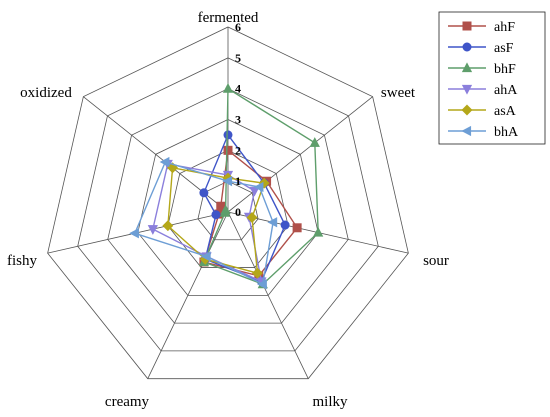 This screenshot has height=417, width=550. What do you see at coordinates (483, 132) in the screenshot?
I see `legend-item-bhA: bhA` at bounding box center [483, 132].